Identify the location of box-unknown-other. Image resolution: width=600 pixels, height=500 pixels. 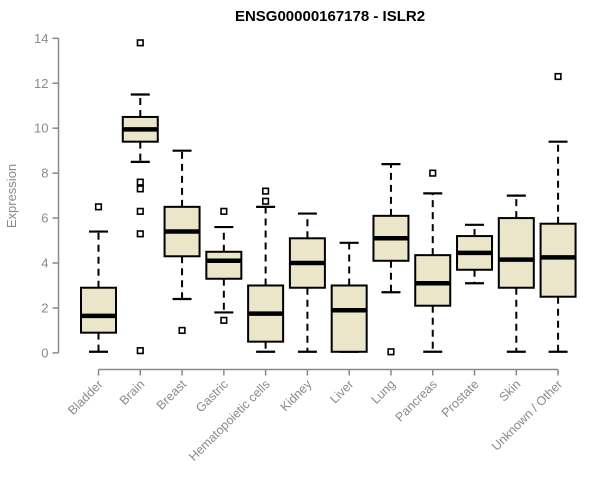
(558, 260).